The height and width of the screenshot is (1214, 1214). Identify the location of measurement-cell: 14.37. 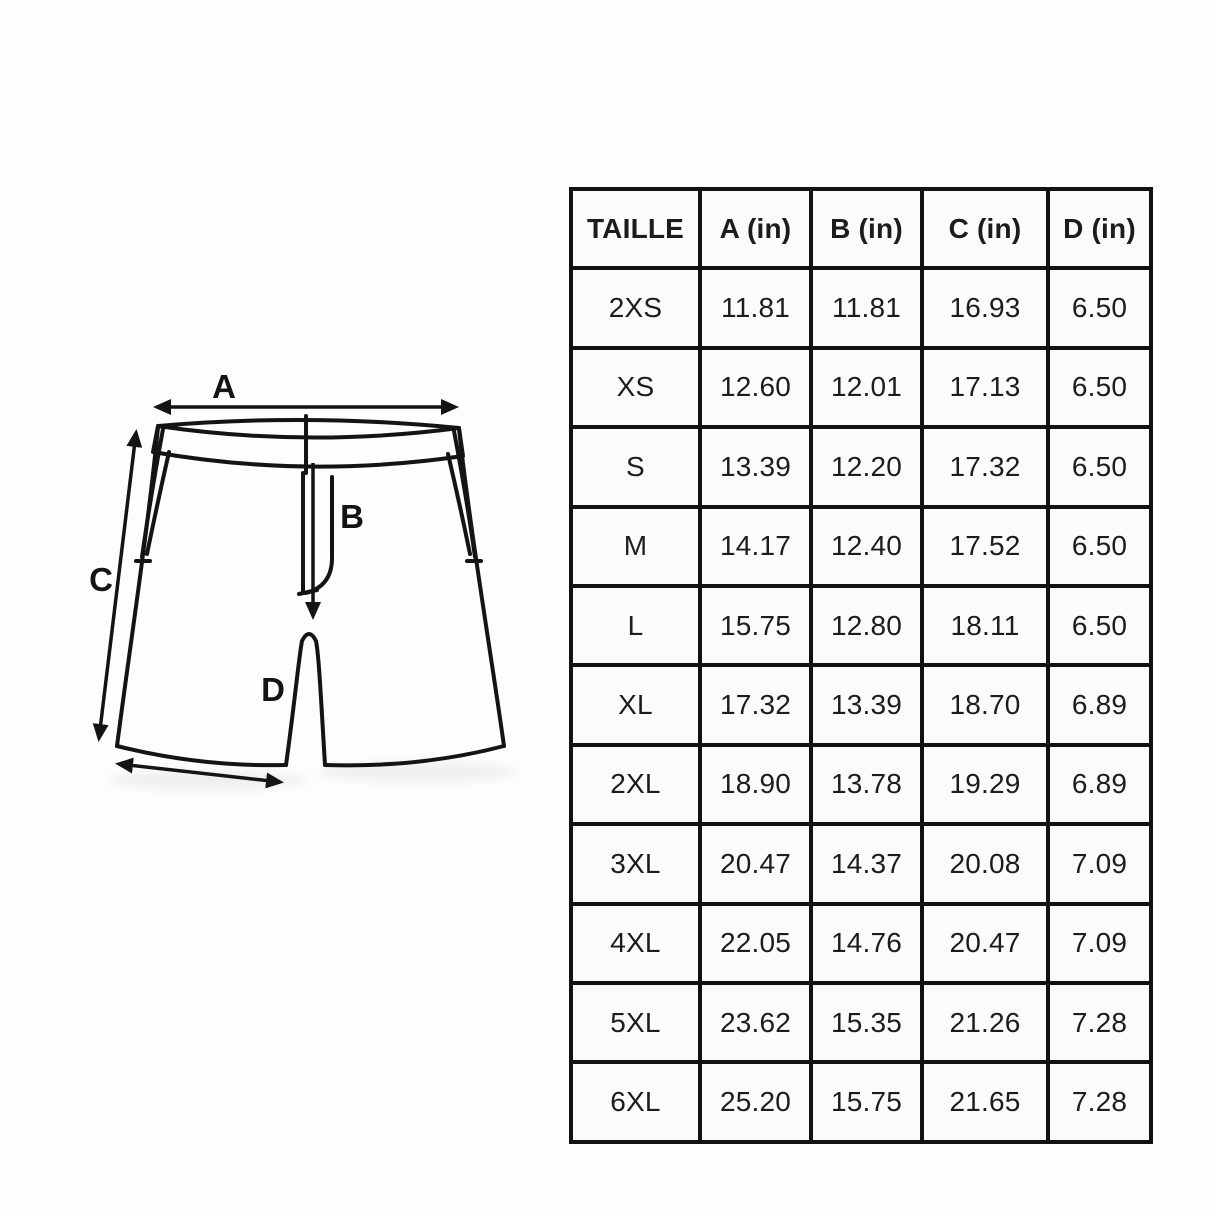
(866, 864).